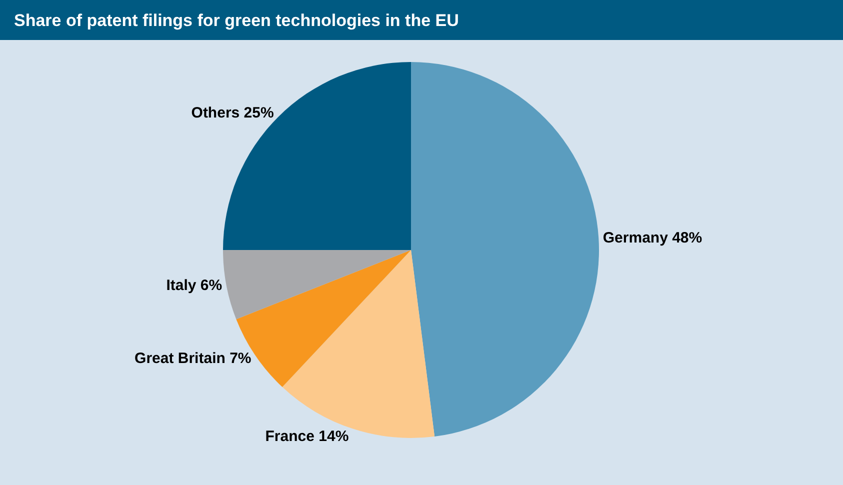  What do you see at coordinates (307, 436) in the screenshot?
I see `slice-label: France 14%` at bounding box center [307, 436].